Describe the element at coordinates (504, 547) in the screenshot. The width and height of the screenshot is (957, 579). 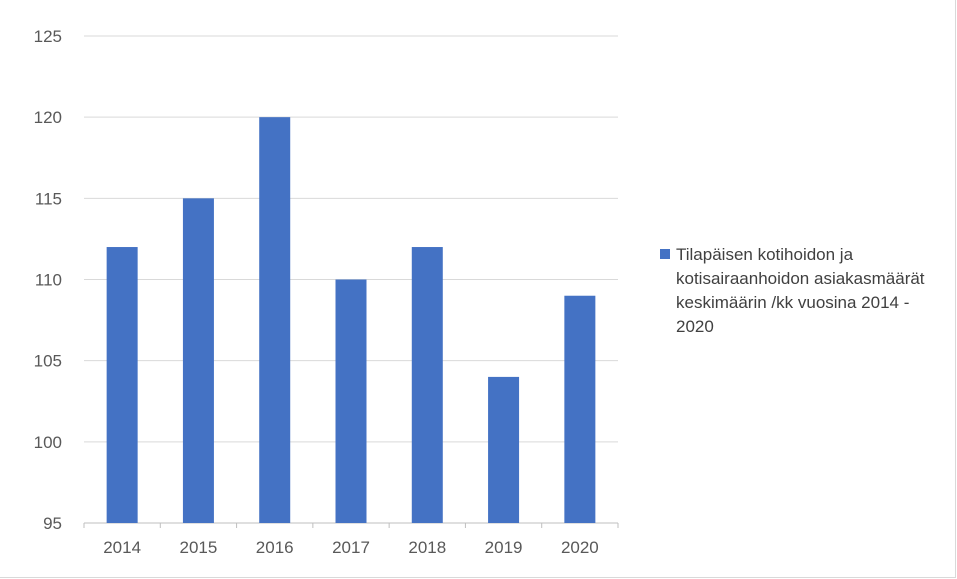
I see `x-tick-label: 2019` at that location.